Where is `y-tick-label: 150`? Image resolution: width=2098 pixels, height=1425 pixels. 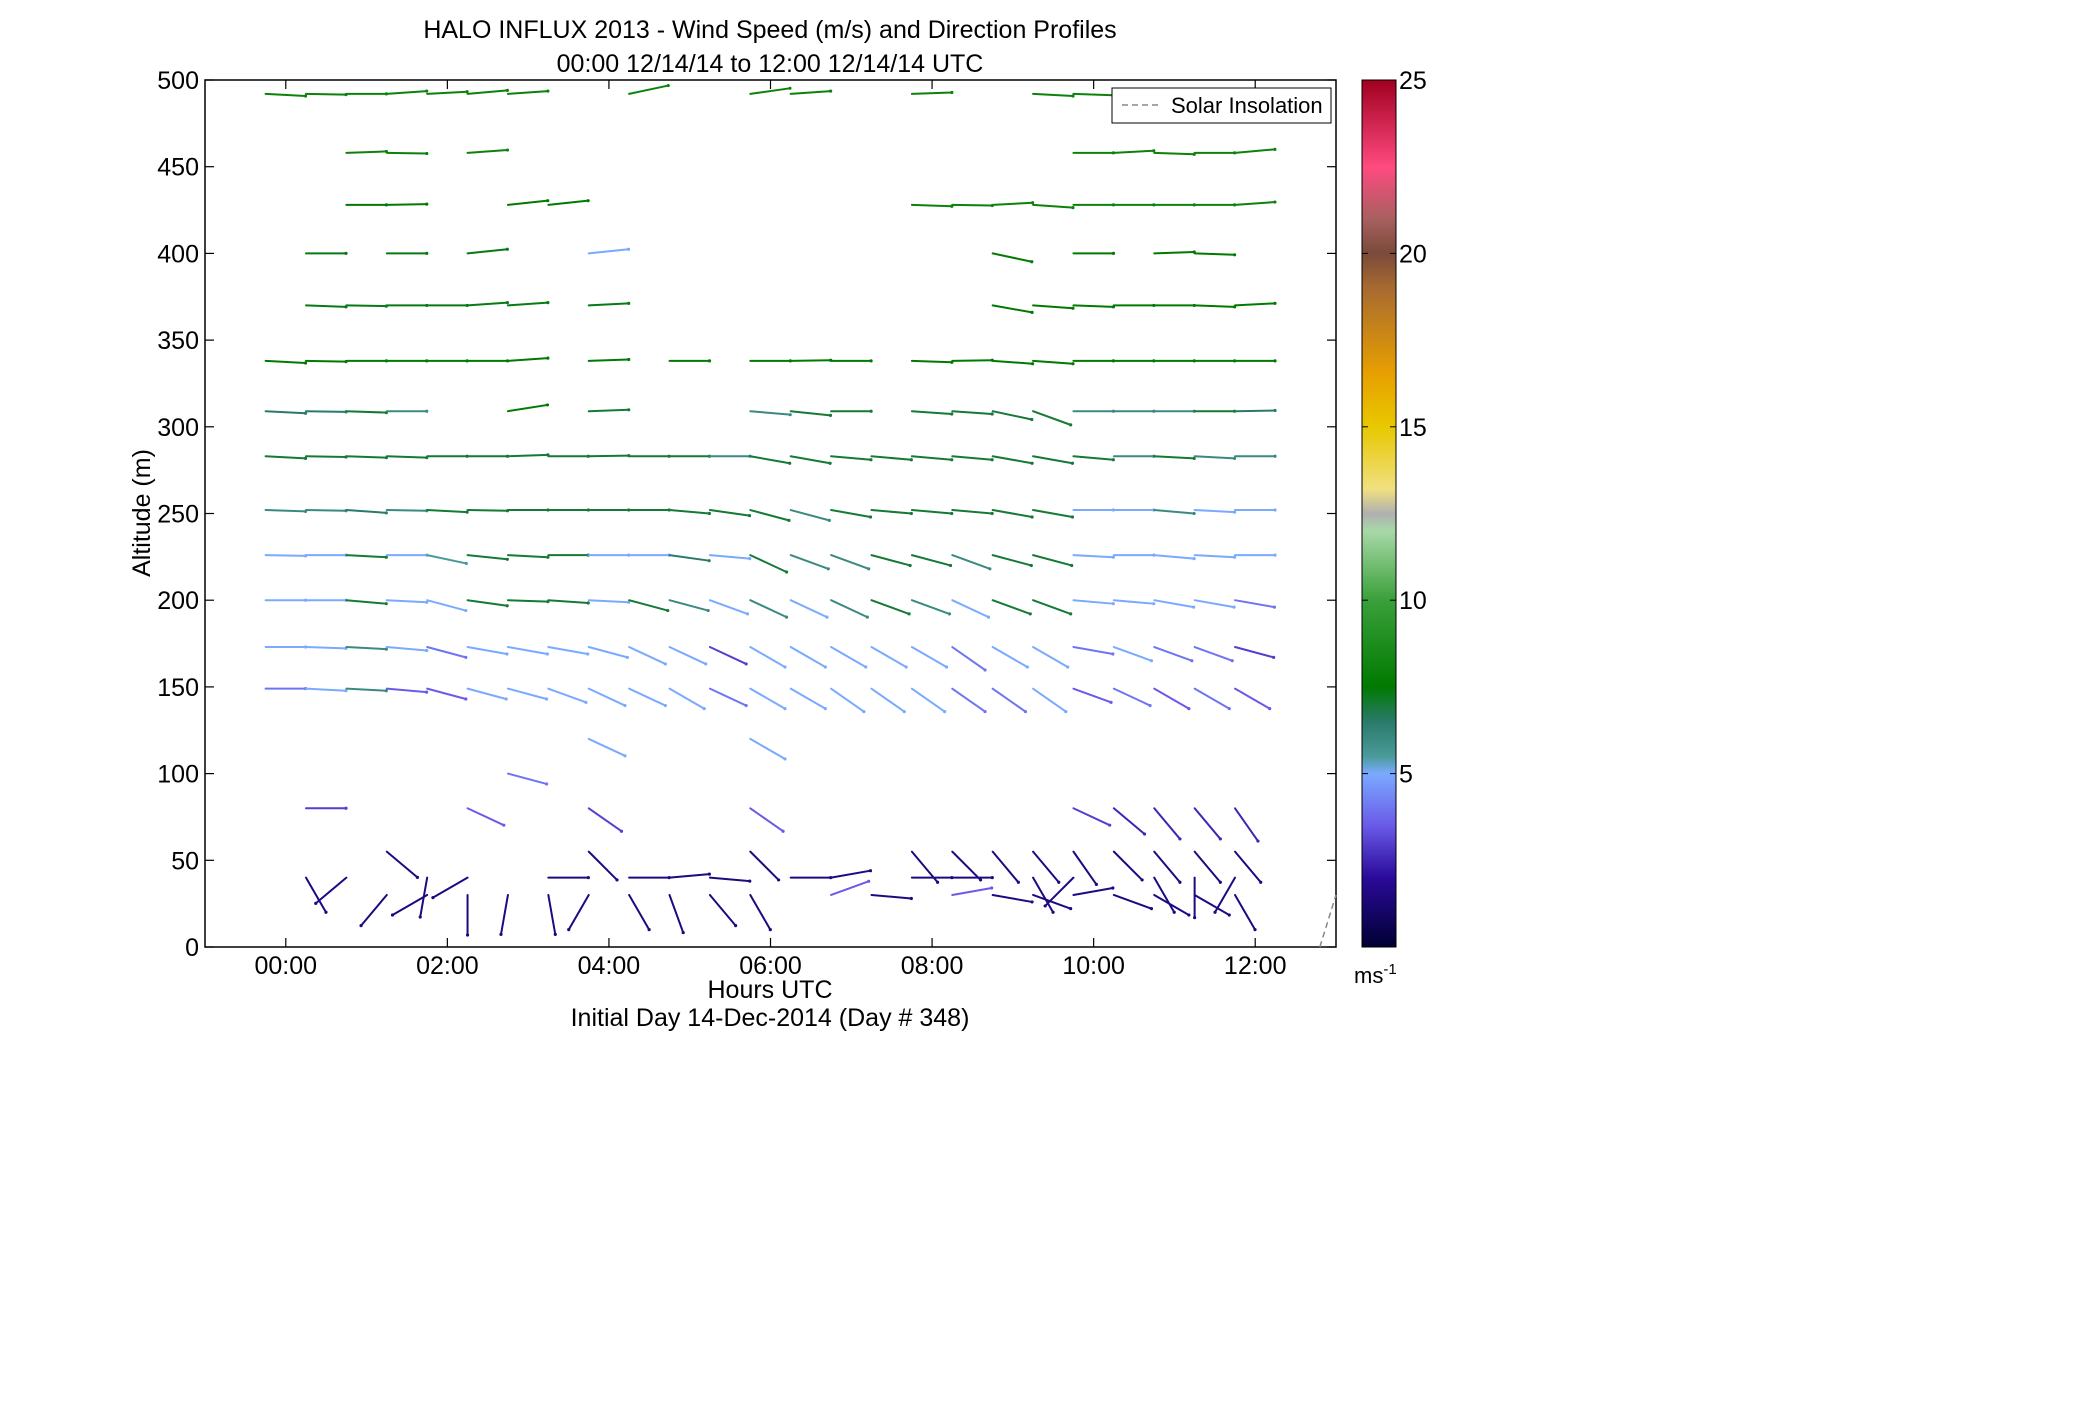
y-tick-label: 150 is located at coordinates (178, 688).